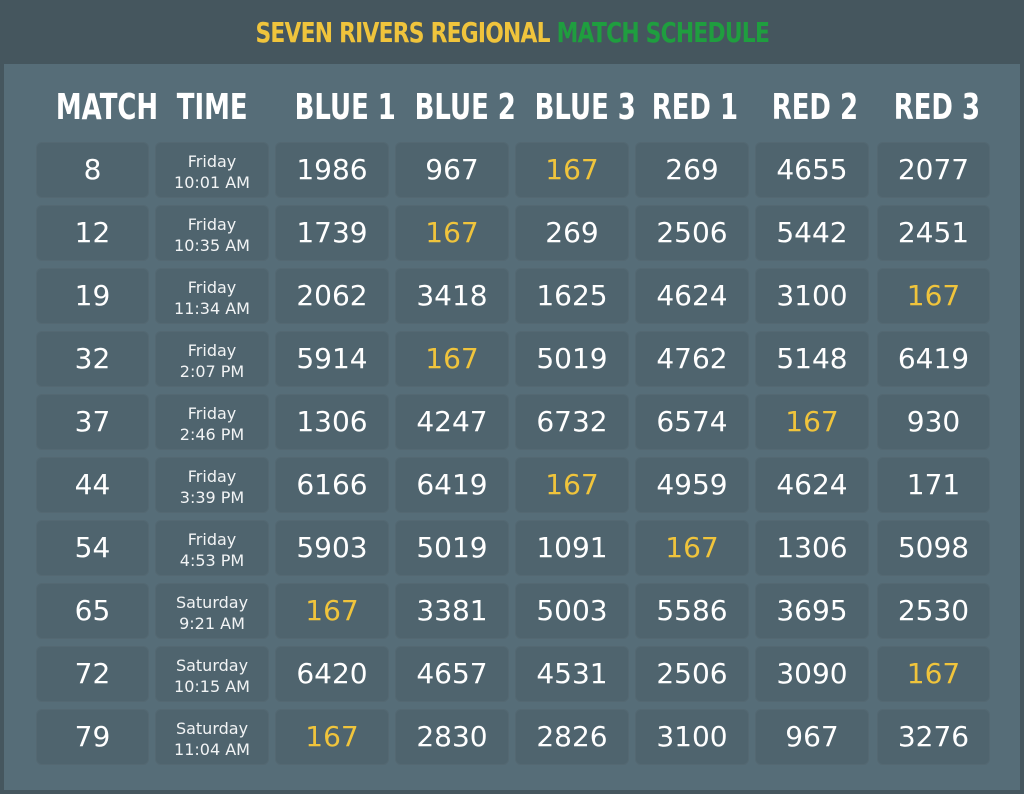 Image resolution: width=1024 pixels, height=794 pixels. What do you see at coordinates (452, 233) in the screenshot?
I see `blue-2-team: 167` at bounding box center [452, 233].